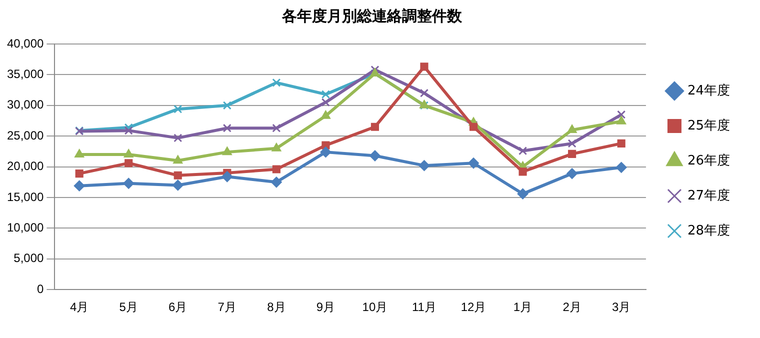  What do you see at coordinates (79, 307) in the screenshot?
I see `x-tick-label: 4月` at bounding box center [79, 307].